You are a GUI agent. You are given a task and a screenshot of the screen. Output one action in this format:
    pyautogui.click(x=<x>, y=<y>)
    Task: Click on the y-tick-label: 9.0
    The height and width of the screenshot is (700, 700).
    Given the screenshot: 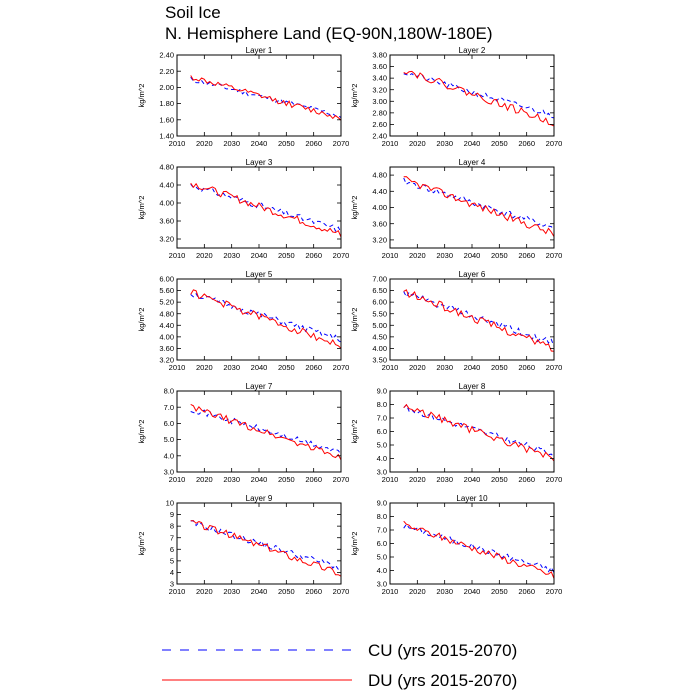 What is the action you would take?
    pyautogui.click(x=382, y=503)
    